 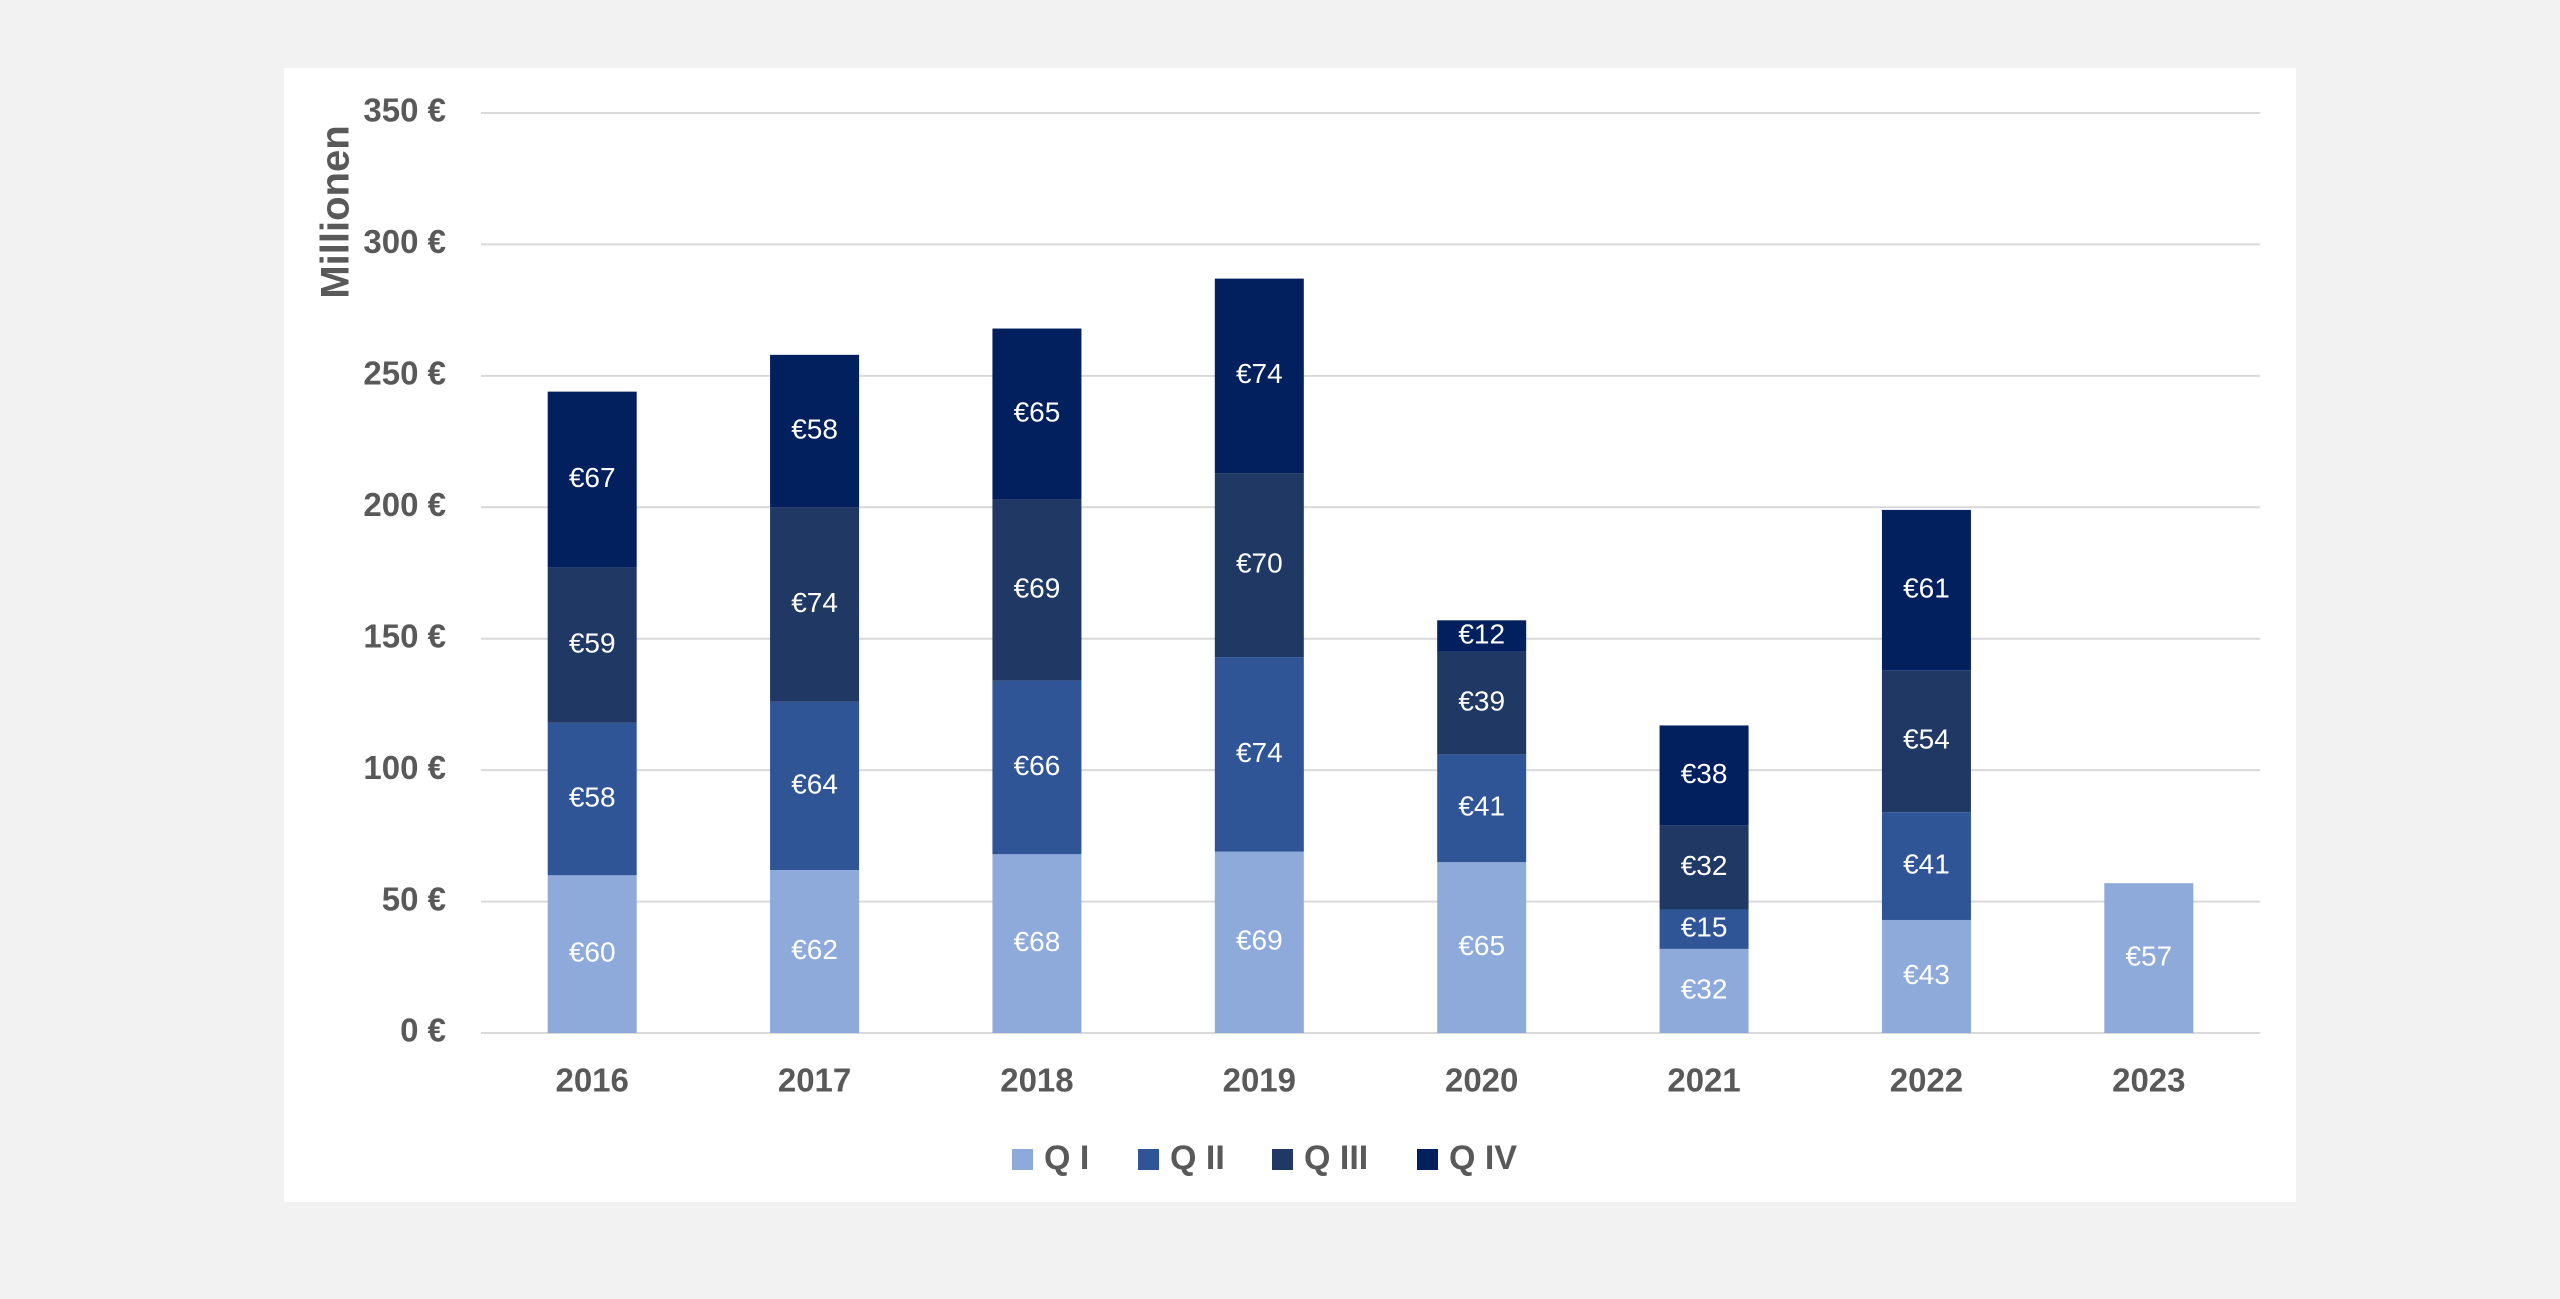 I want to click on data-label: €15, so click(x=1704, y=927).